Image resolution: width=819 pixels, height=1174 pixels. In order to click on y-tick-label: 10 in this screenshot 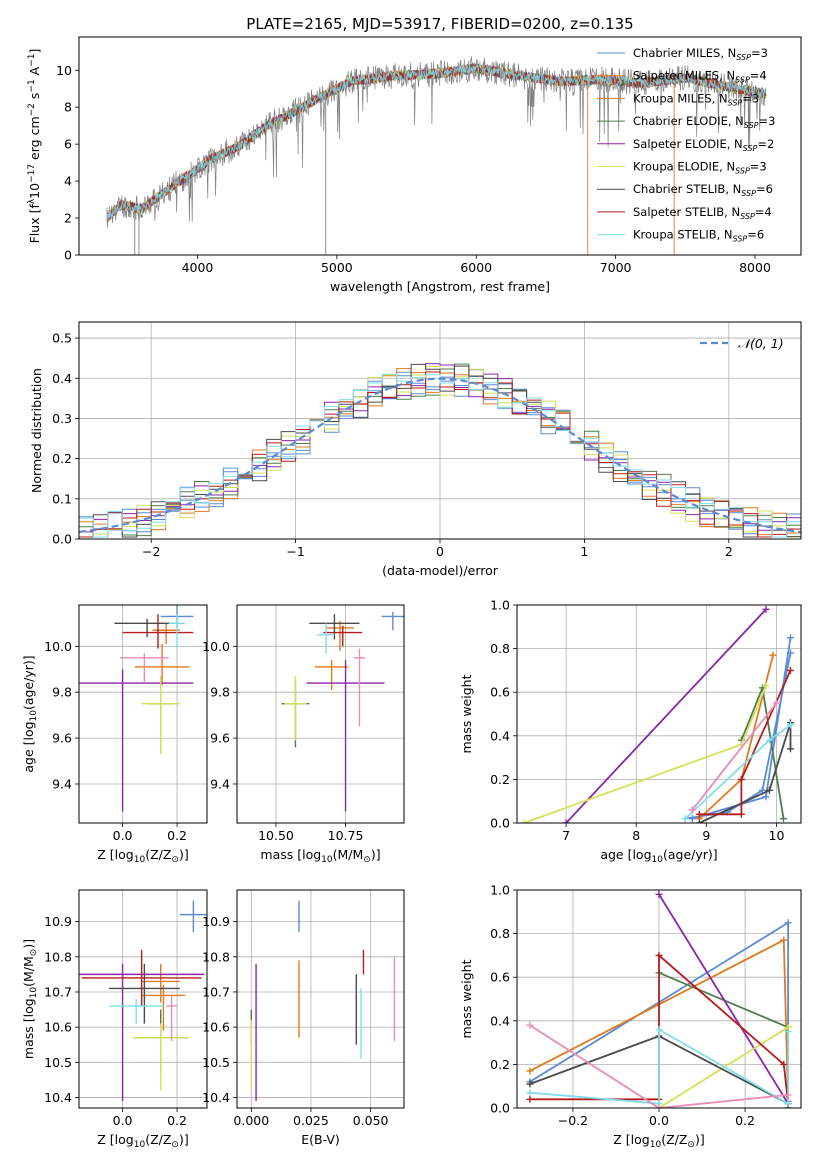, I will do `click(64, 70)`.